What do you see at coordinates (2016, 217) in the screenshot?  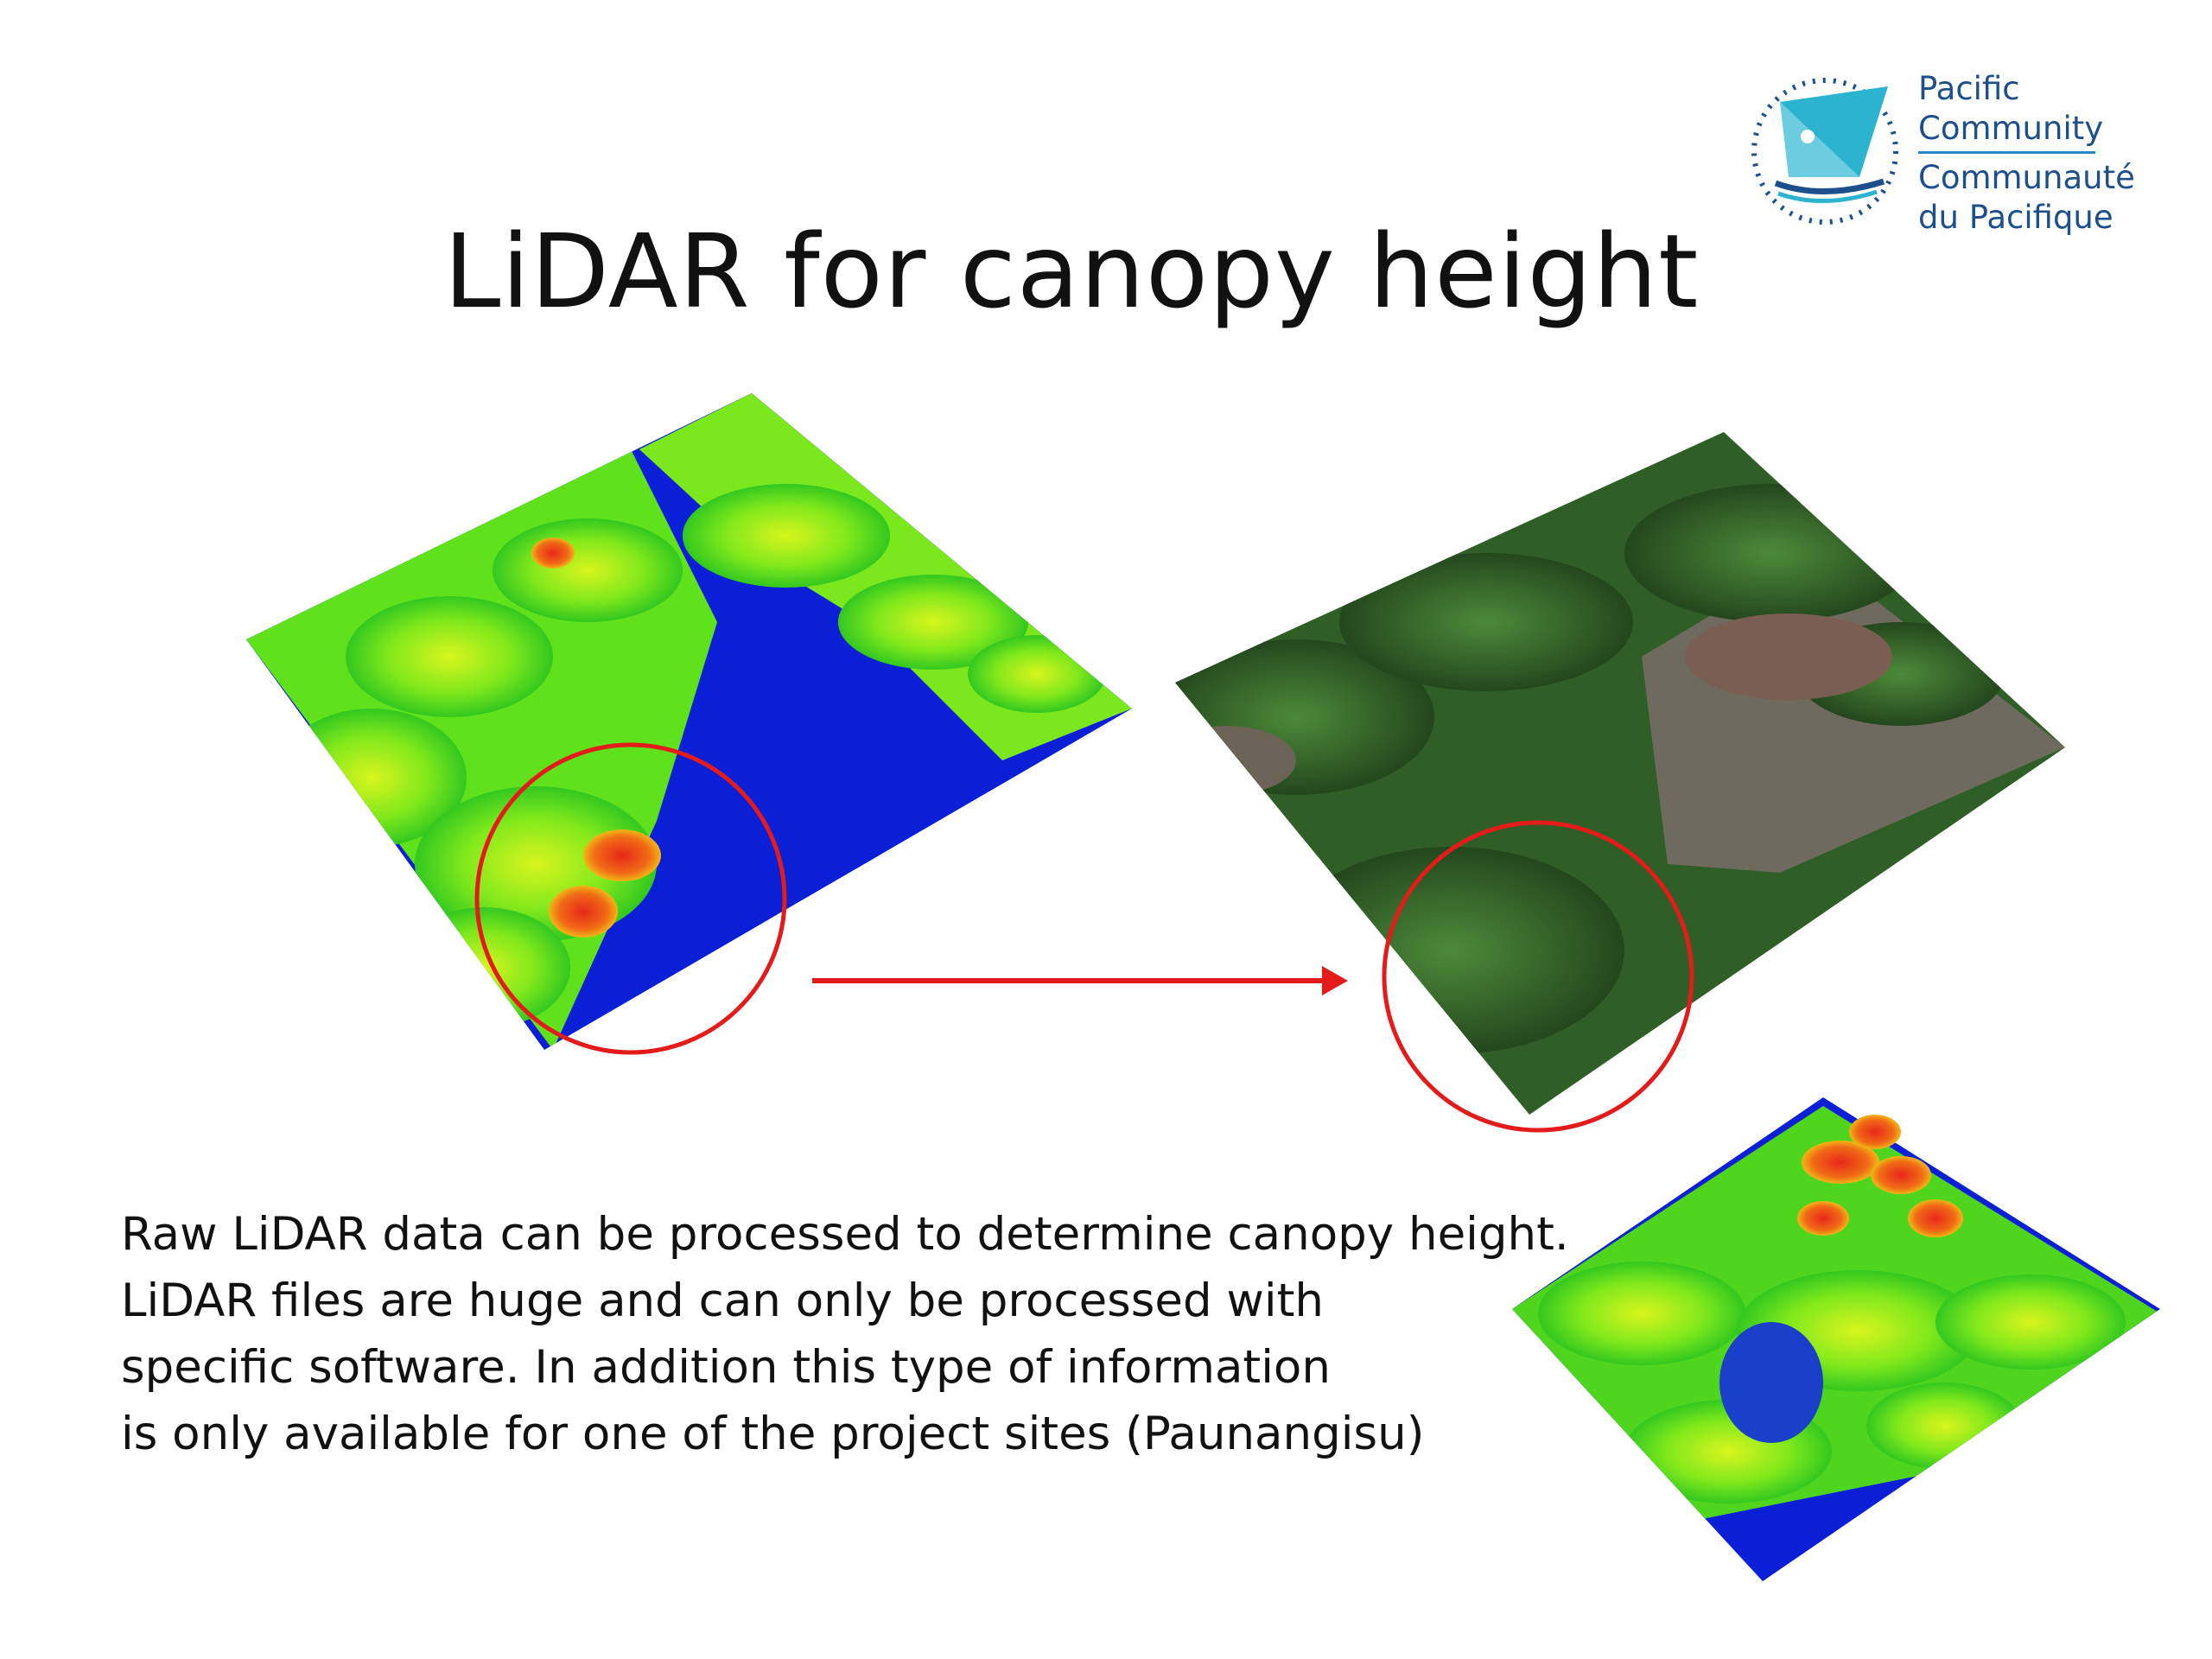 I see `logo-line-4: du Pacifique` at bounding box center [2016, 217].